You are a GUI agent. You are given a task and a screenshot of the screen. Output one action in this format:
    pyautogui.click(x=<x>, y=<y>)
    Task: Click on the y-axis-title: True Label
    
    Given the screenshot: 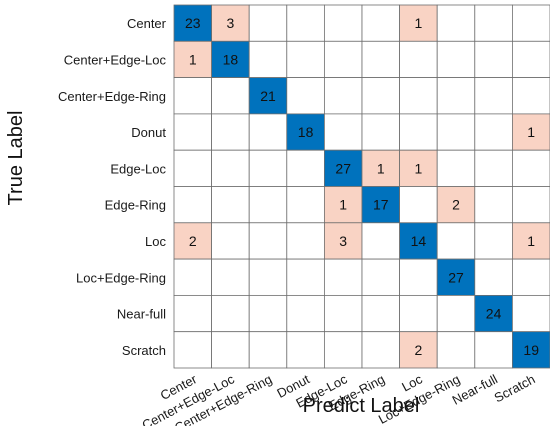 What is the action you would take?
    pyautogui.click(x=16, y=158)
    